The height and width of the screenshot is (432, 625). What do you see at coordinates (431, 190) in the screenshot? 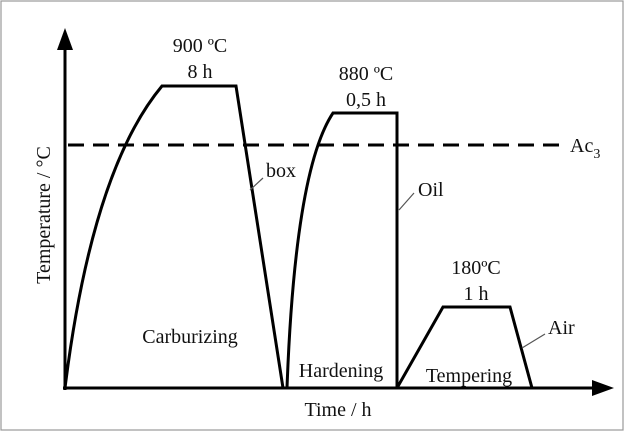
I see `medium: Oil` at bounding box center [431, 190].